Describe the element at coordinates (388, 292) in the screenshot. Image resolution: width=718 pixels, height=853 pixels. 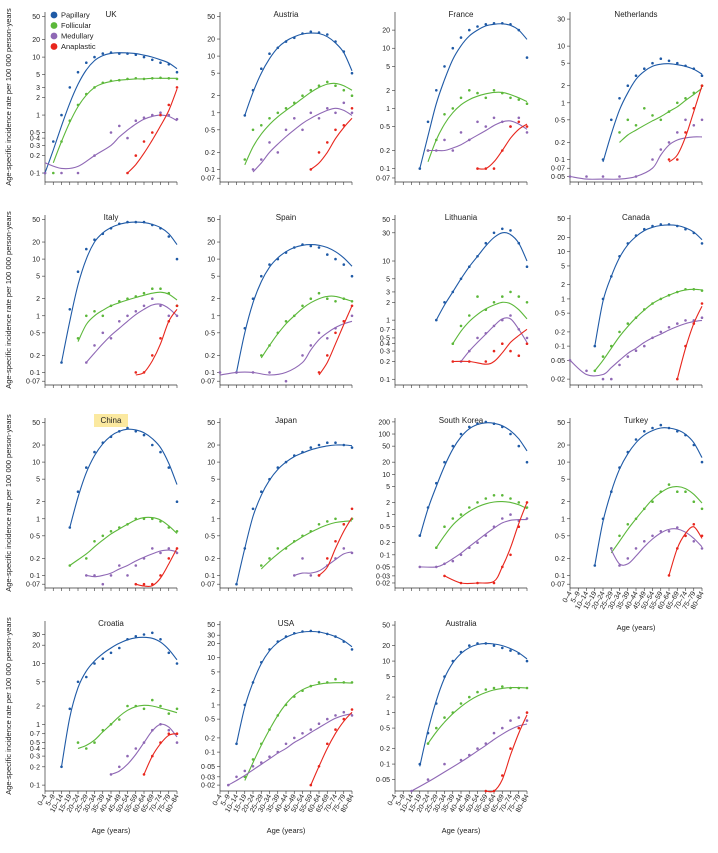
I see `y-tick-label: 3` at that location.